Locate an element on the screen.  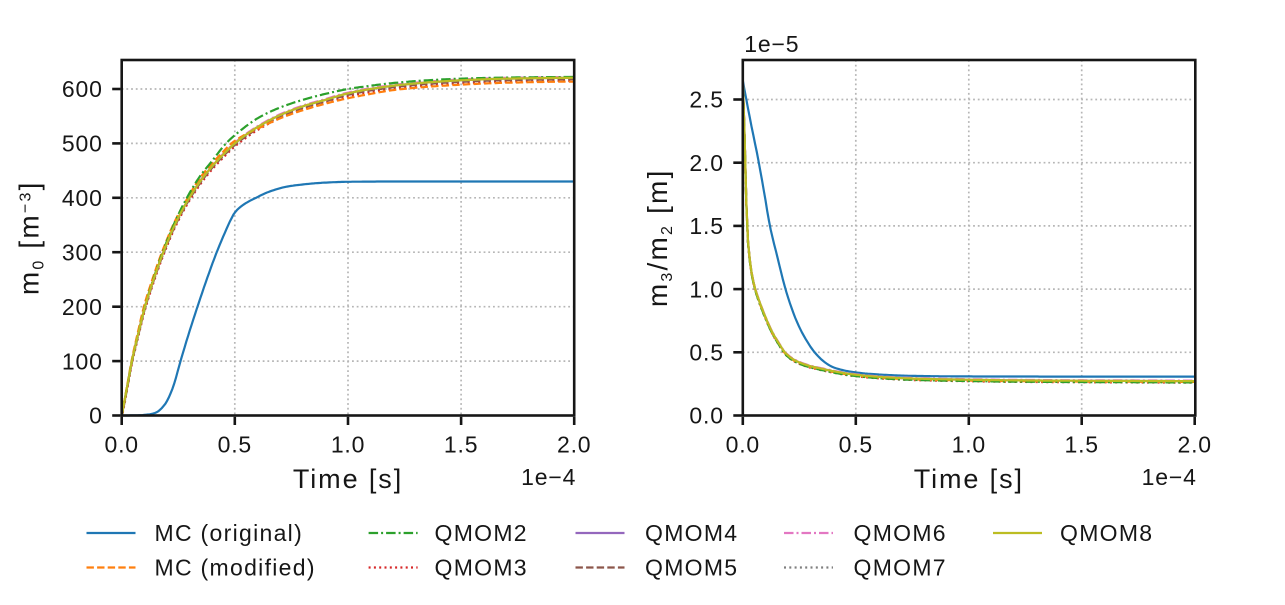
svg-text: 100 is located at coordinates (82, 361).